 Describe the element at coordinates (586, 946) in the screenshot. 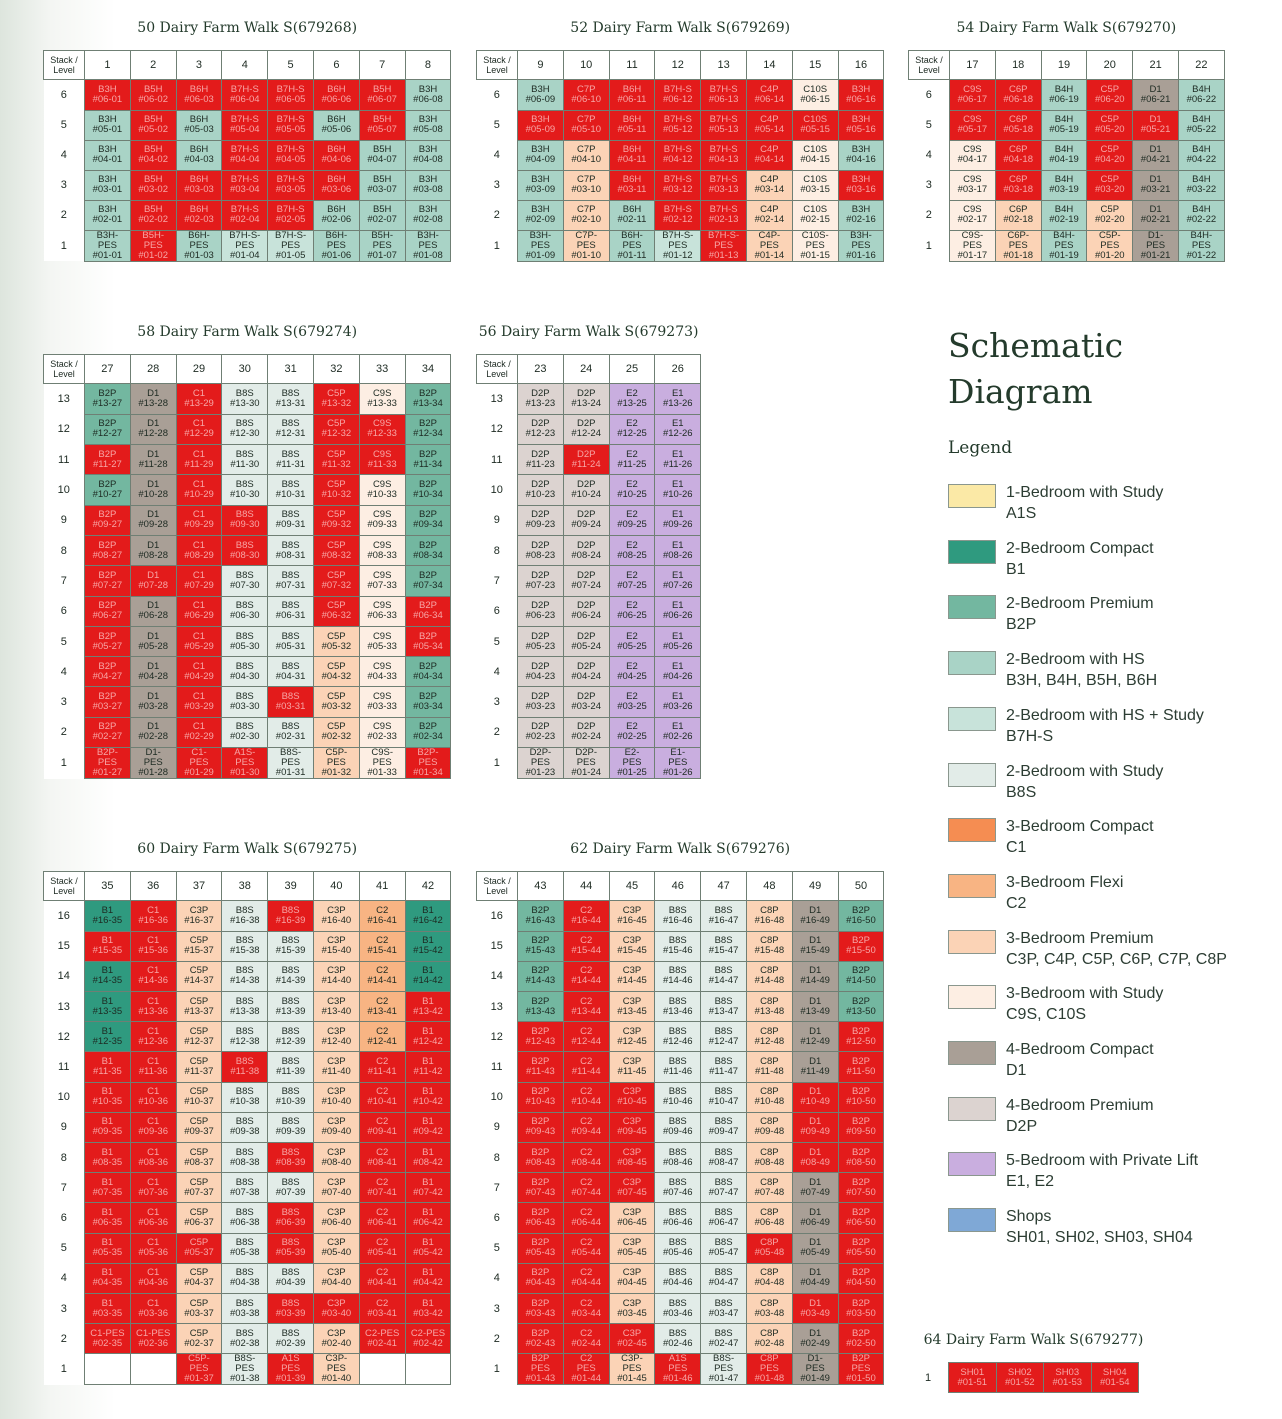

I see `unit-cell-sold: C2 #15-44` at that location.